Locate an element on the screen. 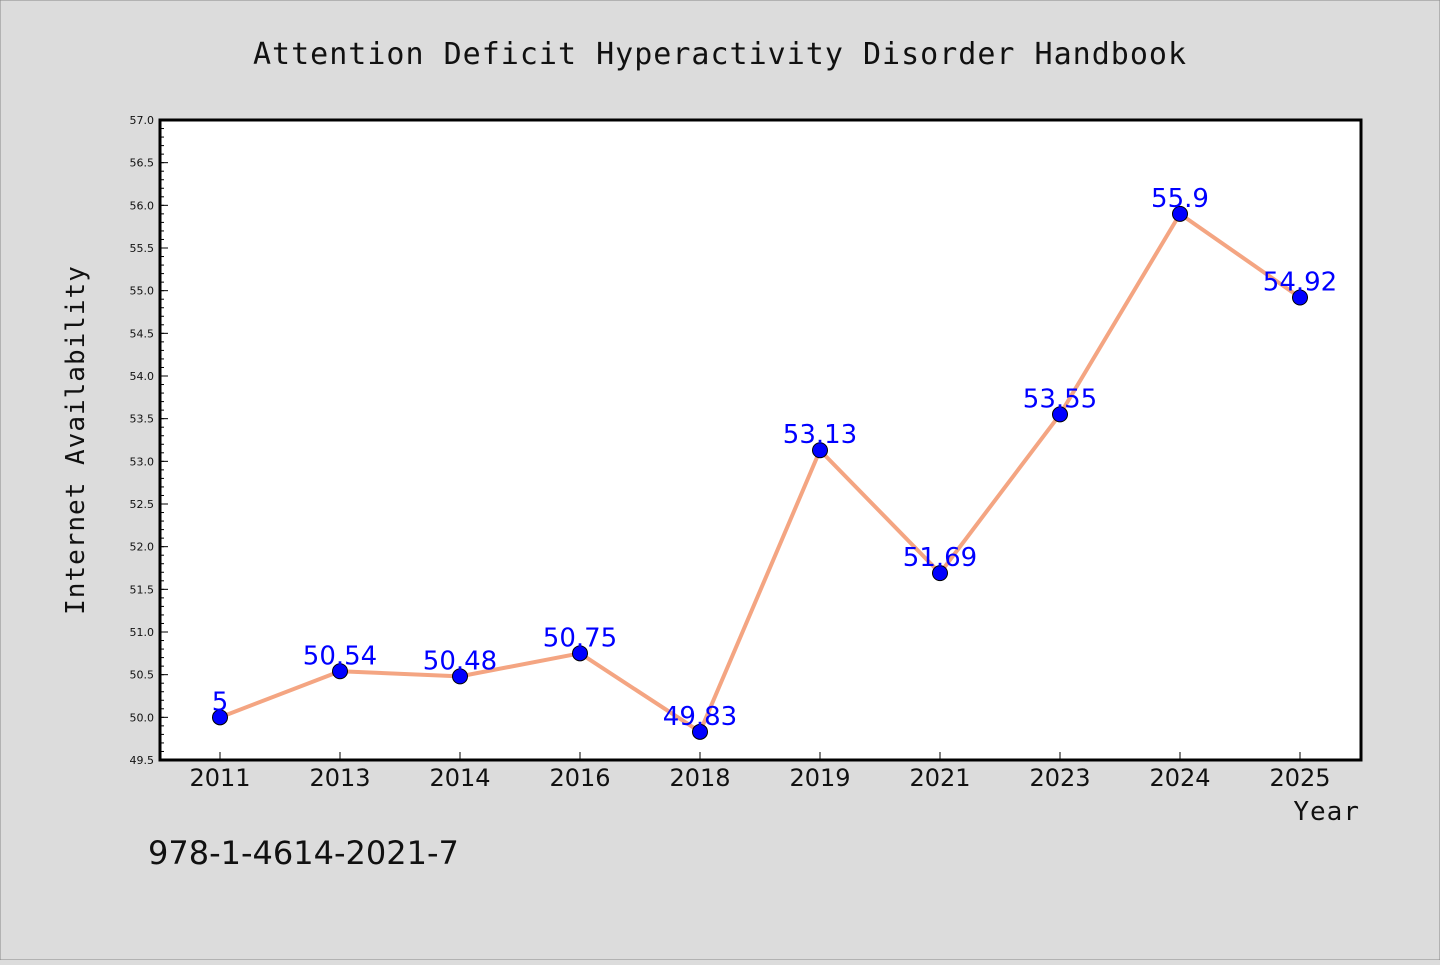  isbn-caption: 978-1-4614-2021-7 is located at coordinates (303, 853).